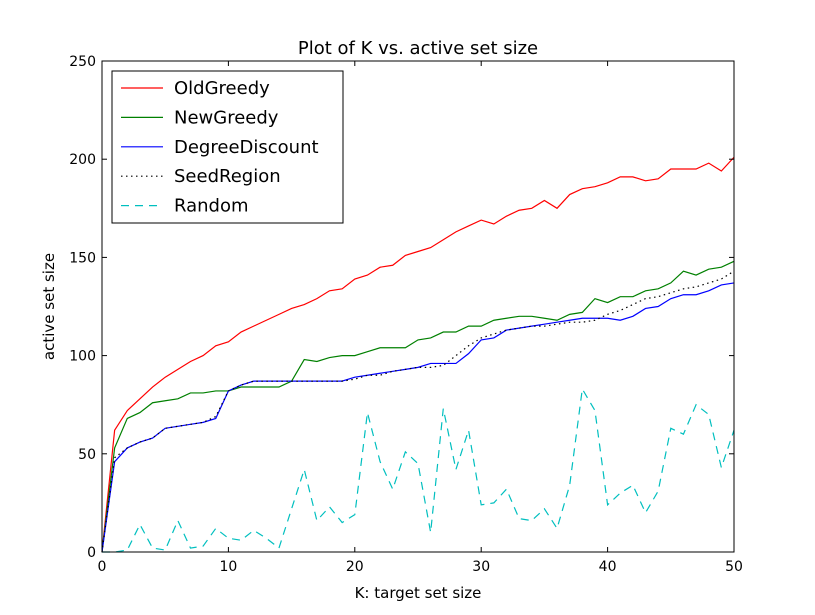 This screenshot has width=815, height=615. I want to click on y-tick-label: 100, so click(82, 357).